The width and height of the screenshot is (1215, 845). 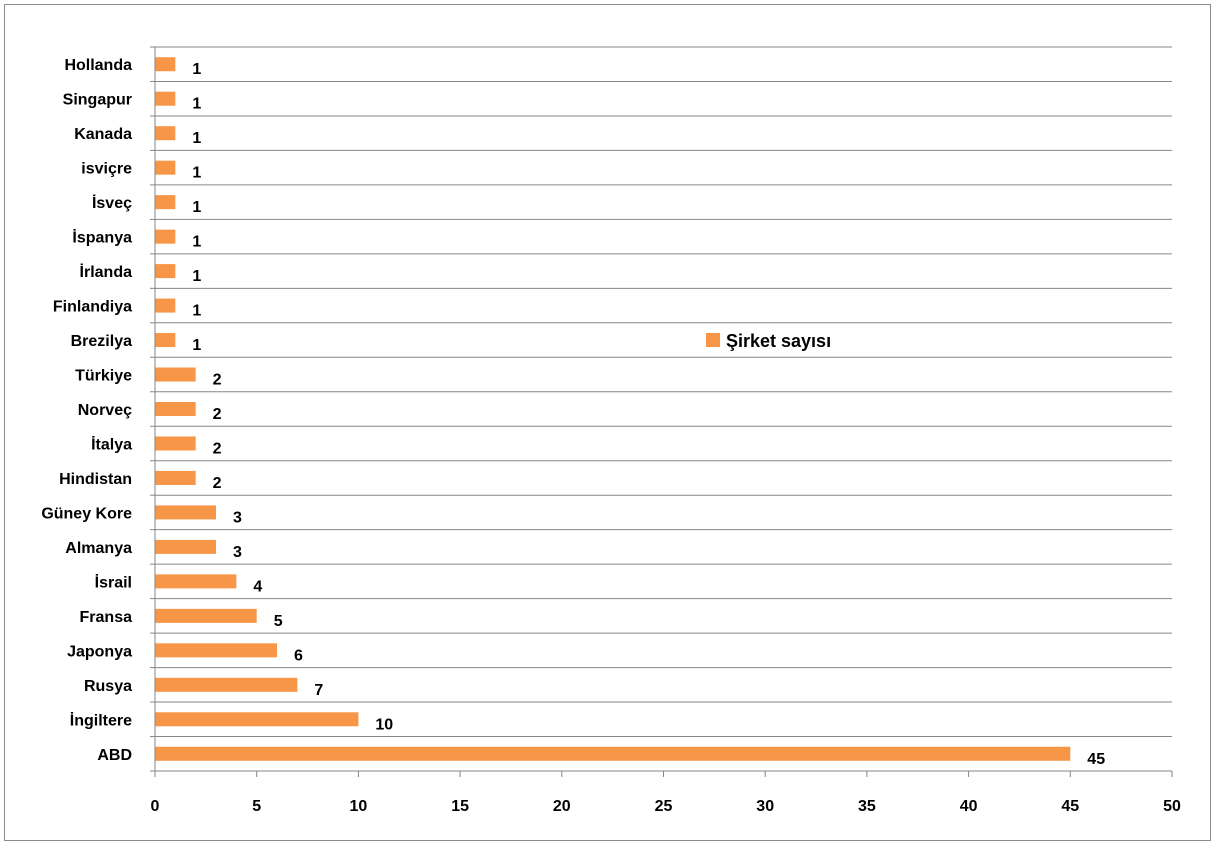 What do you see at coordinates (106, 617) in the screenshot?
I see `category-label: Fransa` at bounding box center [106, 617].